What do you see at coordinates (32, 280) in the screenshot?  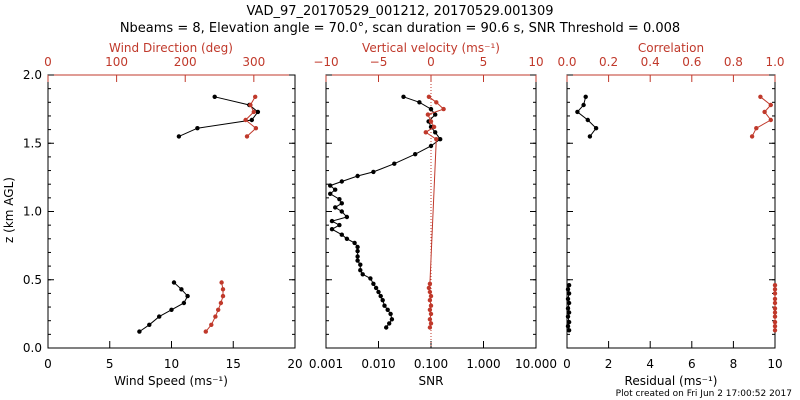 I see `y-tick-label: 0.5` at bounding box center [32, 280].